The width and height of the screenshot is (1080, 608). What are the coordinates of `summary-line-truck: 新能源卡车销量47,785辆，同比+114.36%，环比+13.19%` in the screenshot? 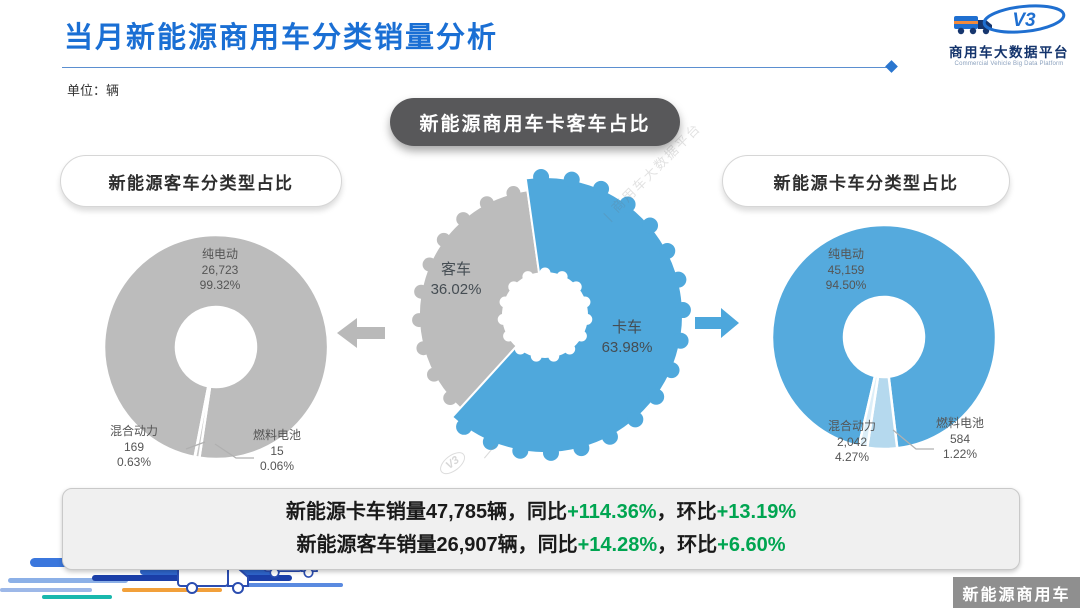 It's located at (541, 512).